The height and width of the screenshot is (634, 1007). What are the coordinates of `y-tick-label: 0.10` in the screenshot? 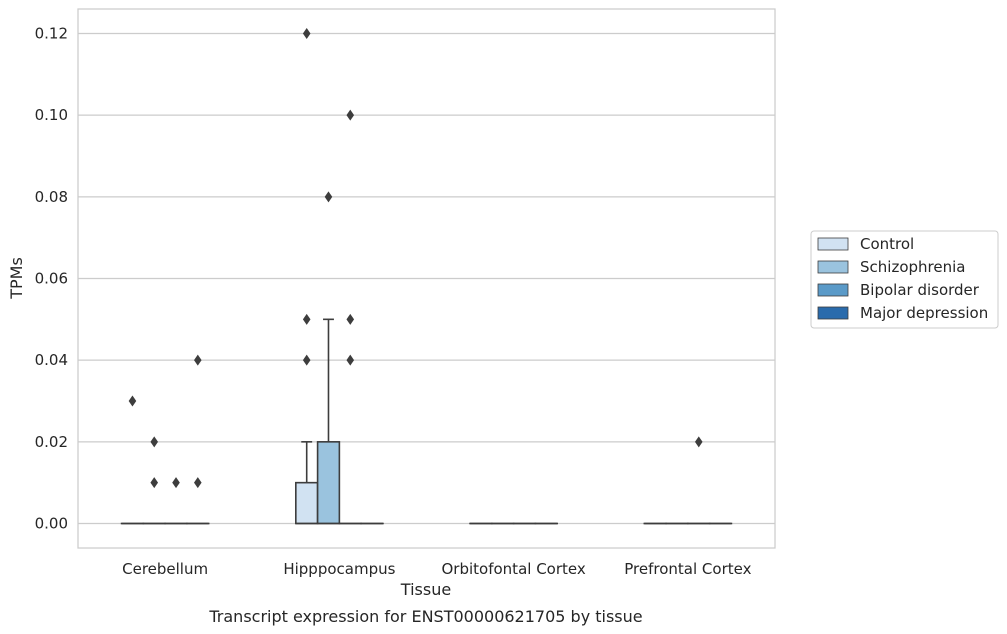 It's located at (51, 115).